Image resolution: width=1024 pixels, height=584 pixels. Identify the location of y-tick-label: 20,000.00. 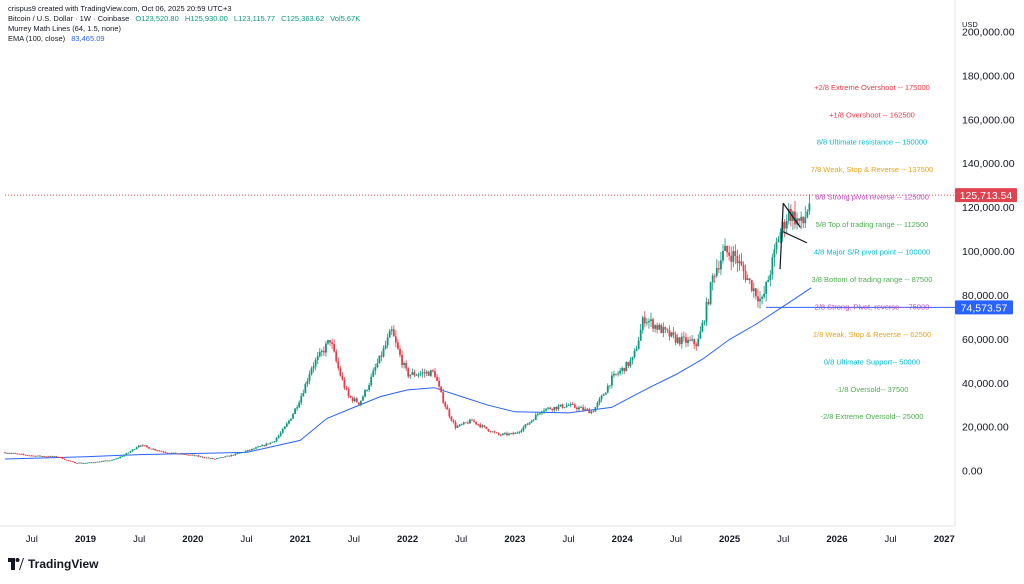
(985, 428).